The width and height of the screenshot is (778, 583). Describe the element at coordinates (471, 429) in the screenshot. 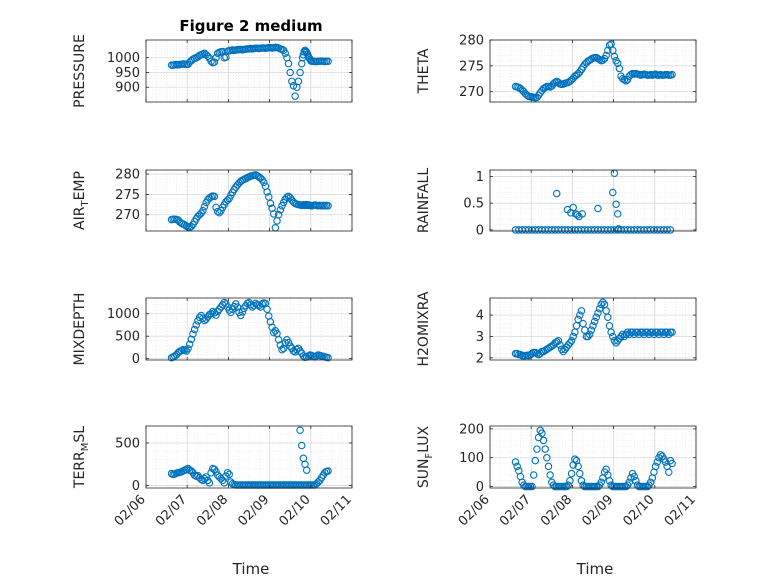

I see `y-tick-label: 200` at that location.